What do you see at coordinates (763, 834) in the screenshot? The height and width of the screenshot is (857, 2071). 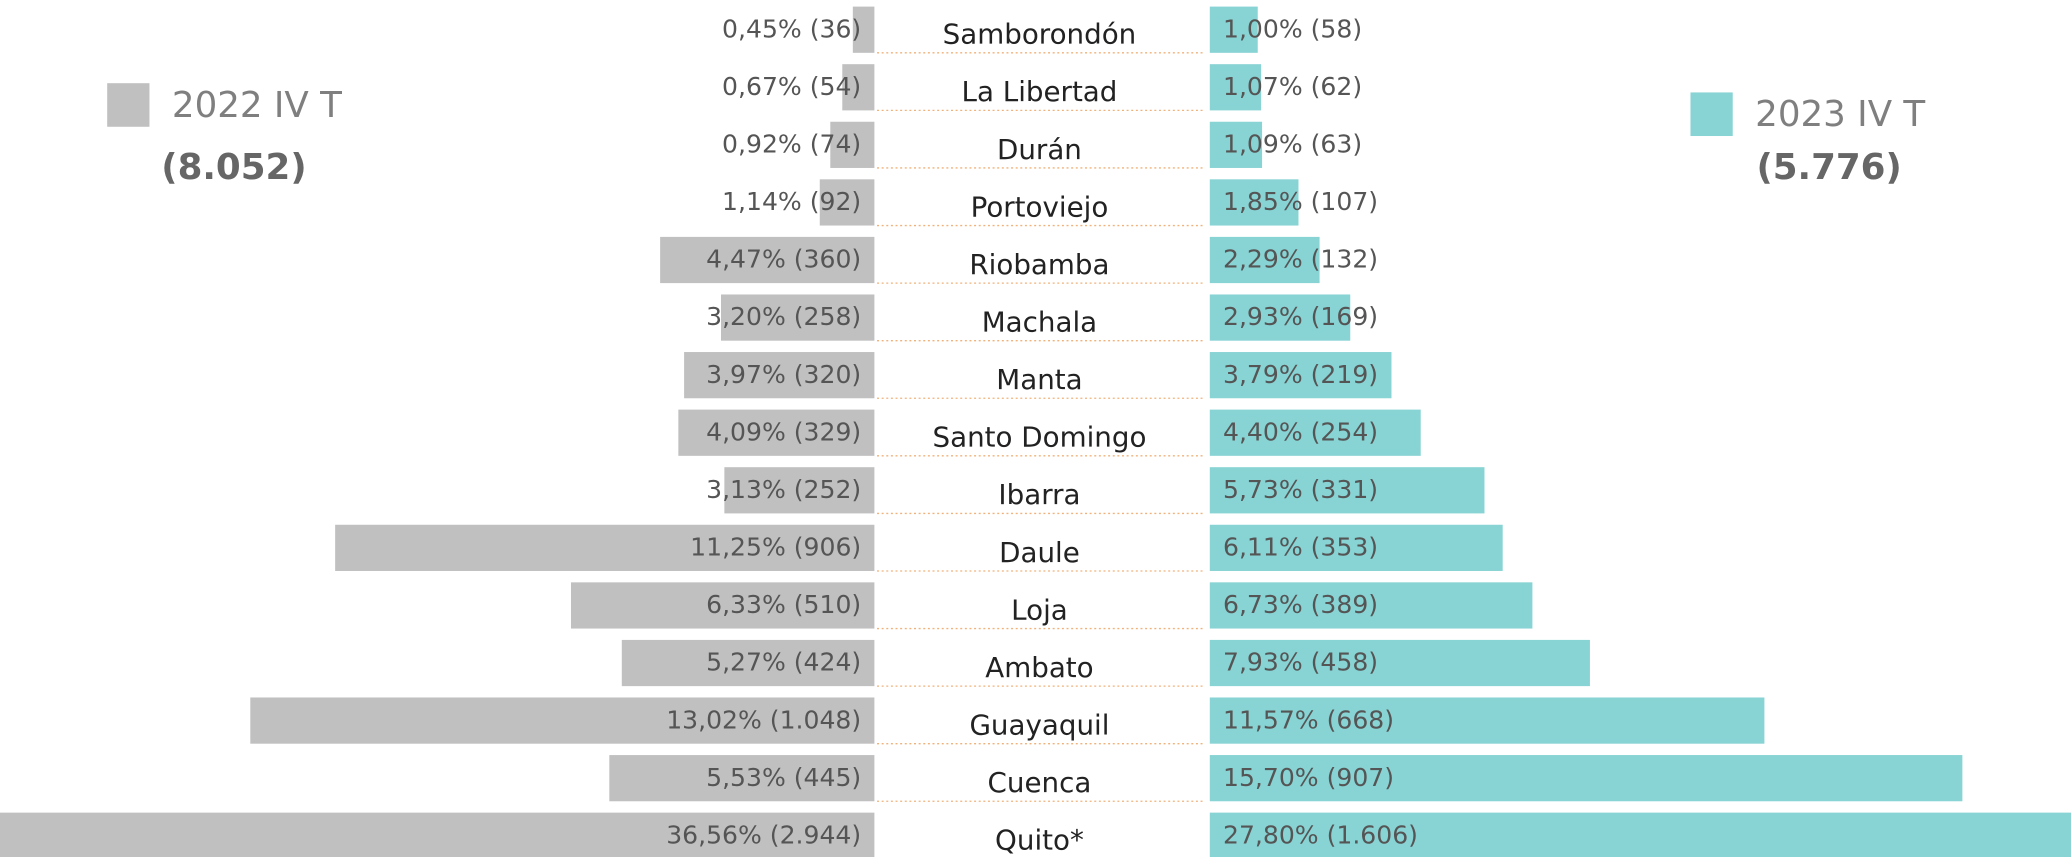 I see `value-label: 36,56% (2.944)` at bounding box center [763, 834].